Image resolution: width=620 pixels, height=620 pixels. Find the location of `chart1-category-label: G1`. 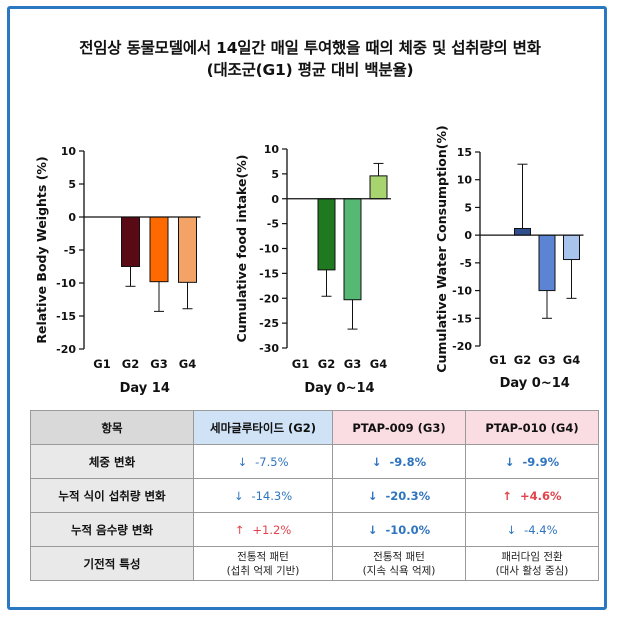

chart1-category-label: G1 is located at coordinates (101, 364).